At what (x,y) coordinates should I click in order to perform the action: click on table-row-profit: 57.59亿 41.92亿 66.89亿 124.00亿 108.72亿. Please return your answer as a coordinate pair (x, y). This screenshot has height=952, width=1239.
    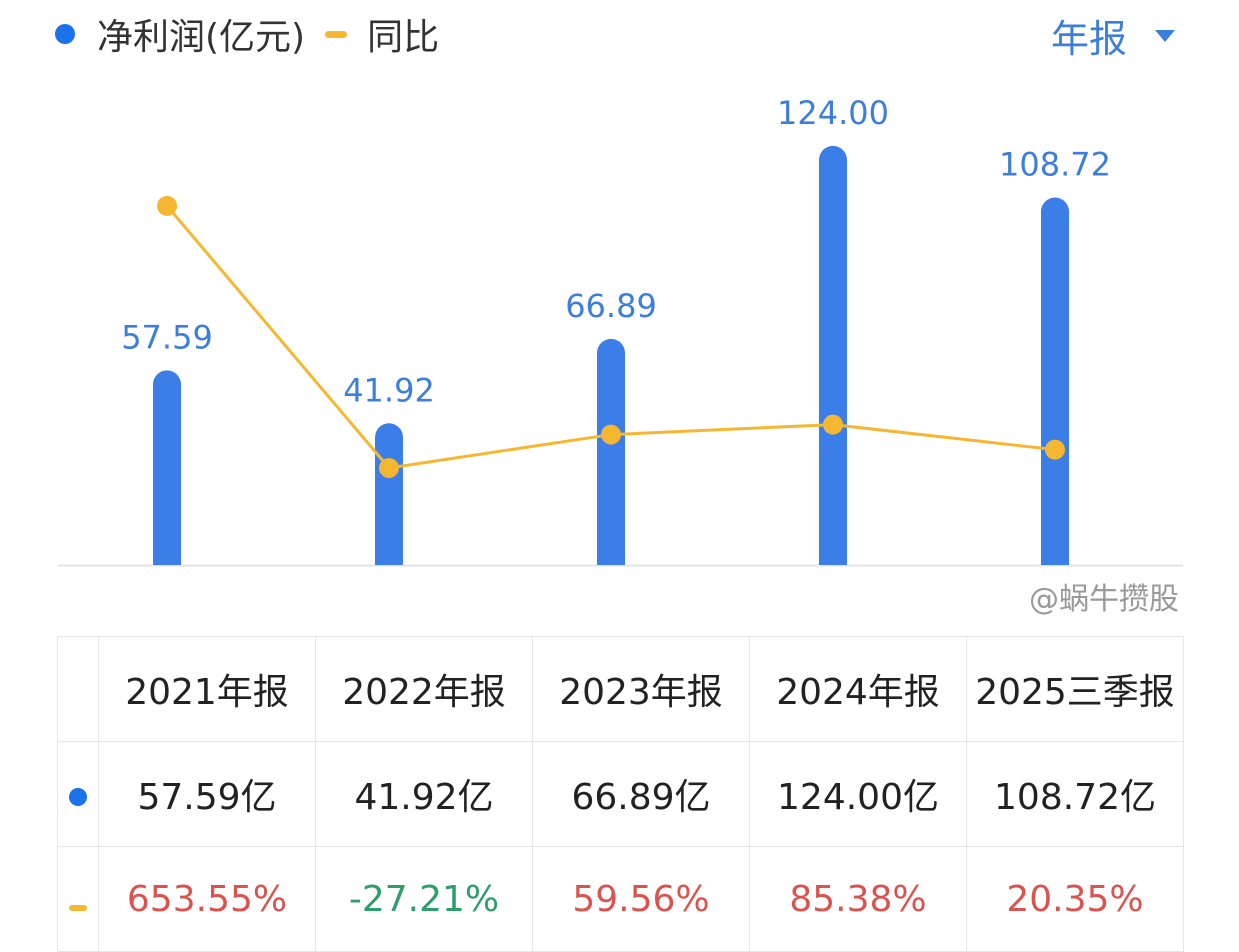
    Looking at the image, I should click on (620, 794).